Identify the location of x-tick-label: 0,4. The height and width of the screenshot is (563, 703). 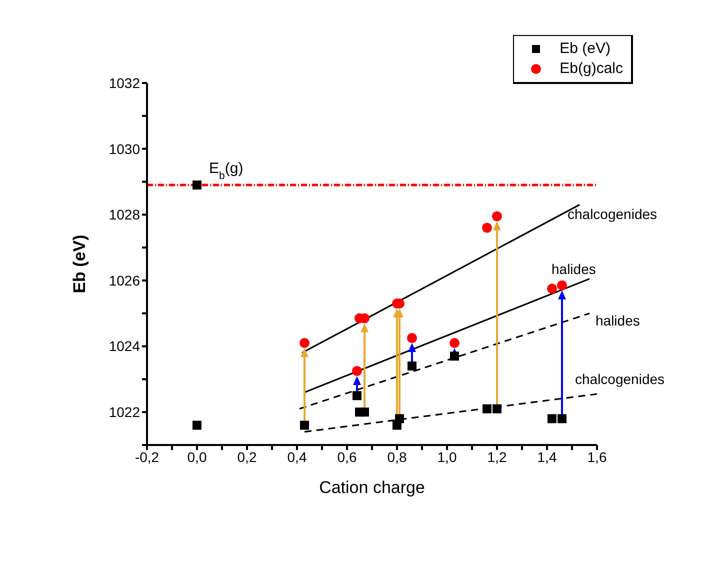
(297, 456).